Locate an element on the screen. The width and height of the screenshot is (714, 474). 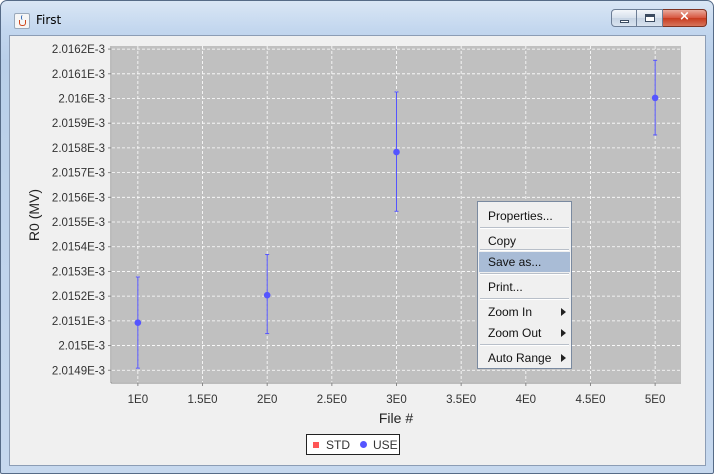
maximize-button is located at coordinates (650, 18).